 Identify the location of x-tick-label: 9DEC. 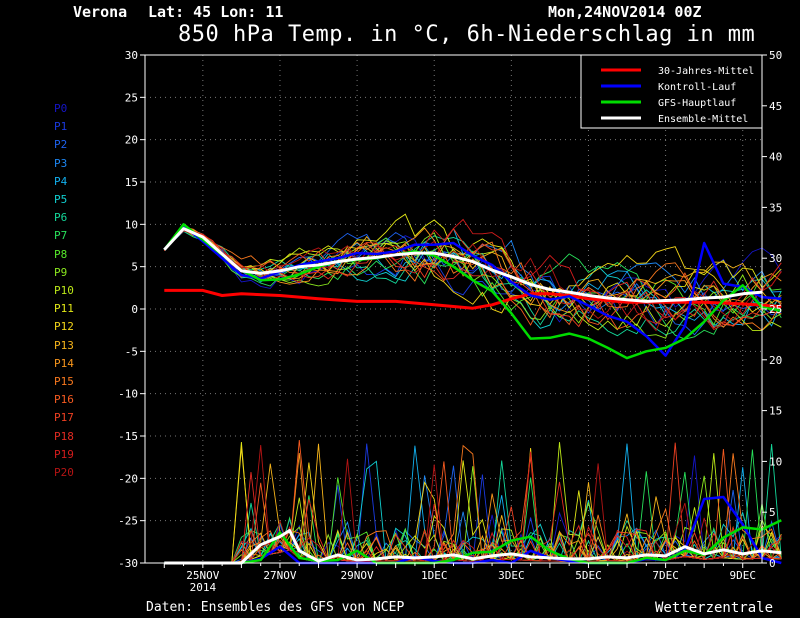
(742, 575).